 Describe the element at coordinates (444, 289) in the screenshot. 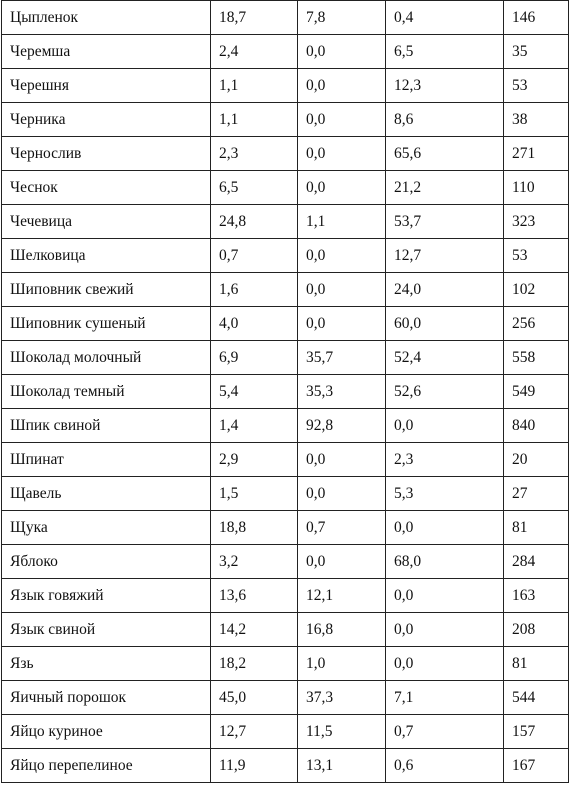

I see `carbs: 24,0` at that location.